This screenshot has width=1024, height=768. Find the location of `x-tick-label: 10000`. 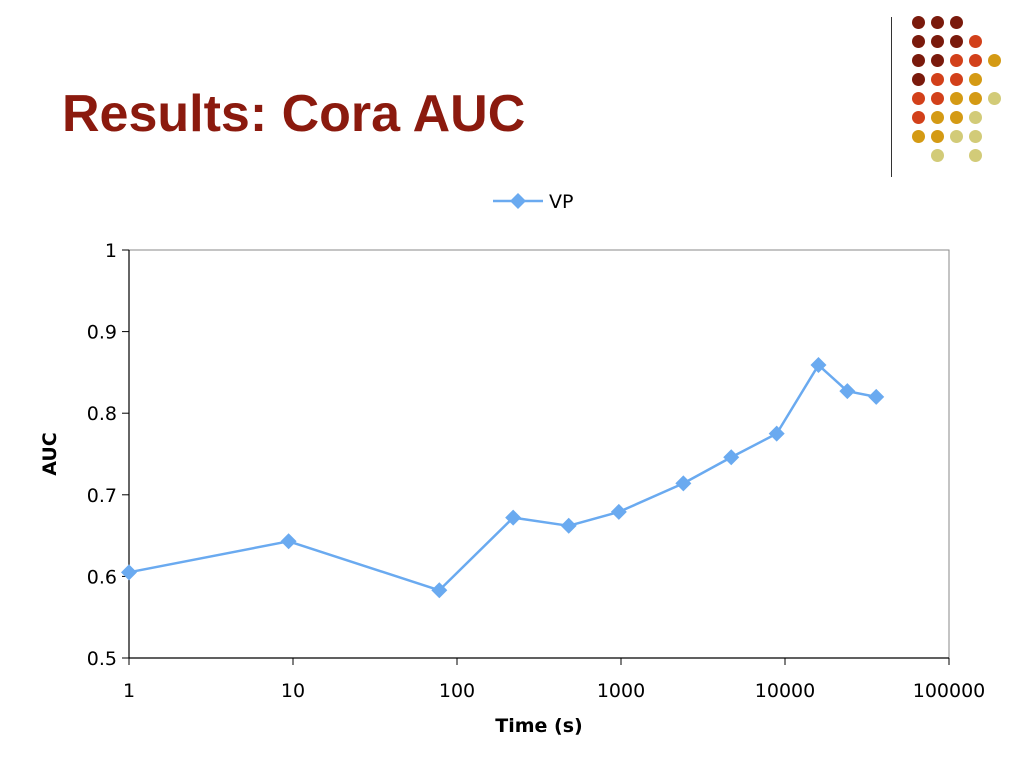

x-tick-label: 10000 is located at coordinates (785, 691).